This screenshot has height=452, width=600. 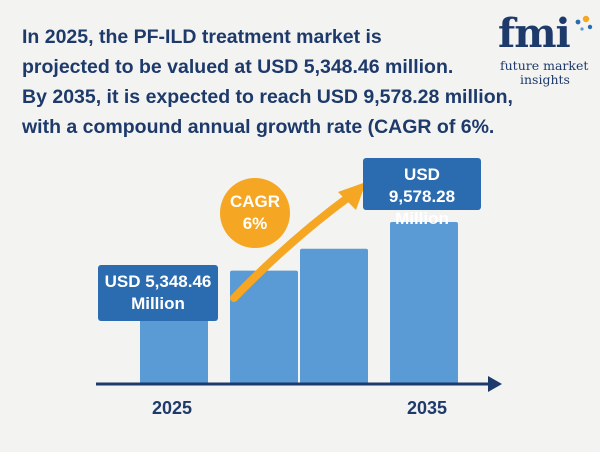 I want to click on logo-mark: fmi, so click(x=534, y=33).